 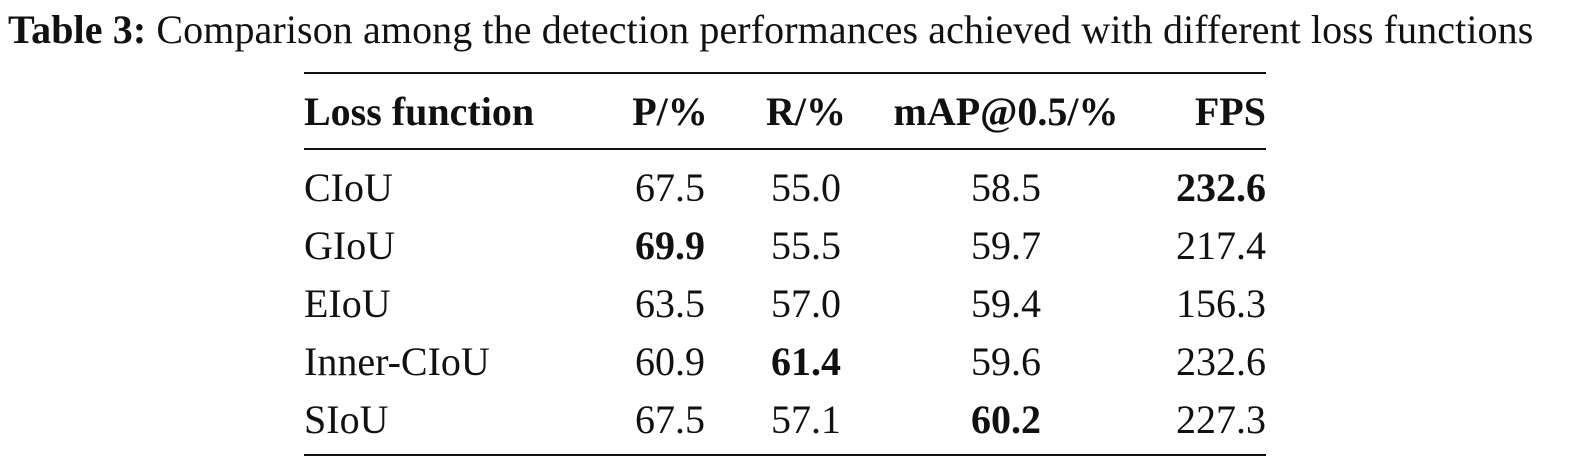 I want to click on cell-map: 59.6, so click(x=1006, y=361).